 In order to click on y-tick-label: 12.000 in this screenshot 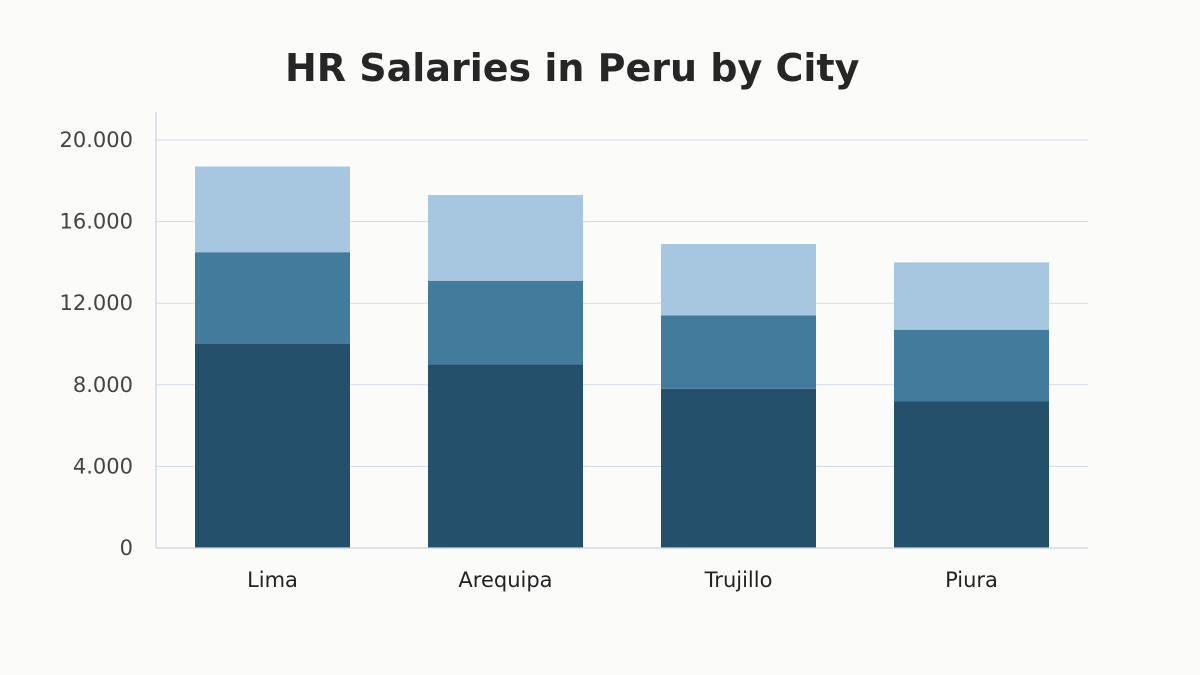, I will do `click(96, 303)`.